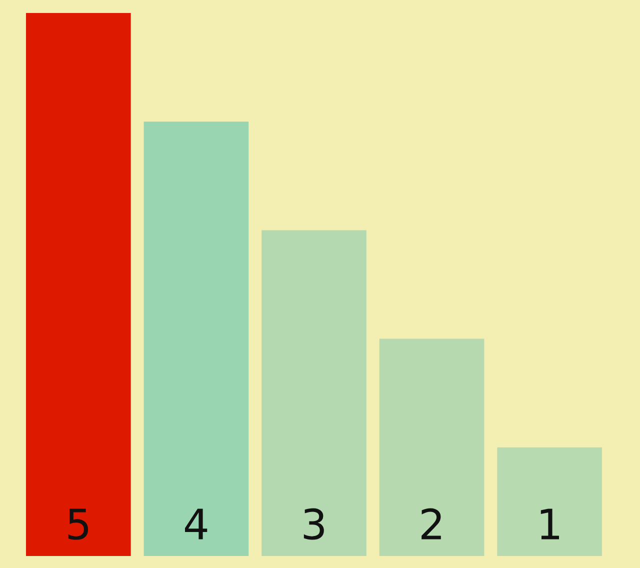  Describe the element at coordinates (431, 524) in the screenshot. I see `data-label: 2` at that location.